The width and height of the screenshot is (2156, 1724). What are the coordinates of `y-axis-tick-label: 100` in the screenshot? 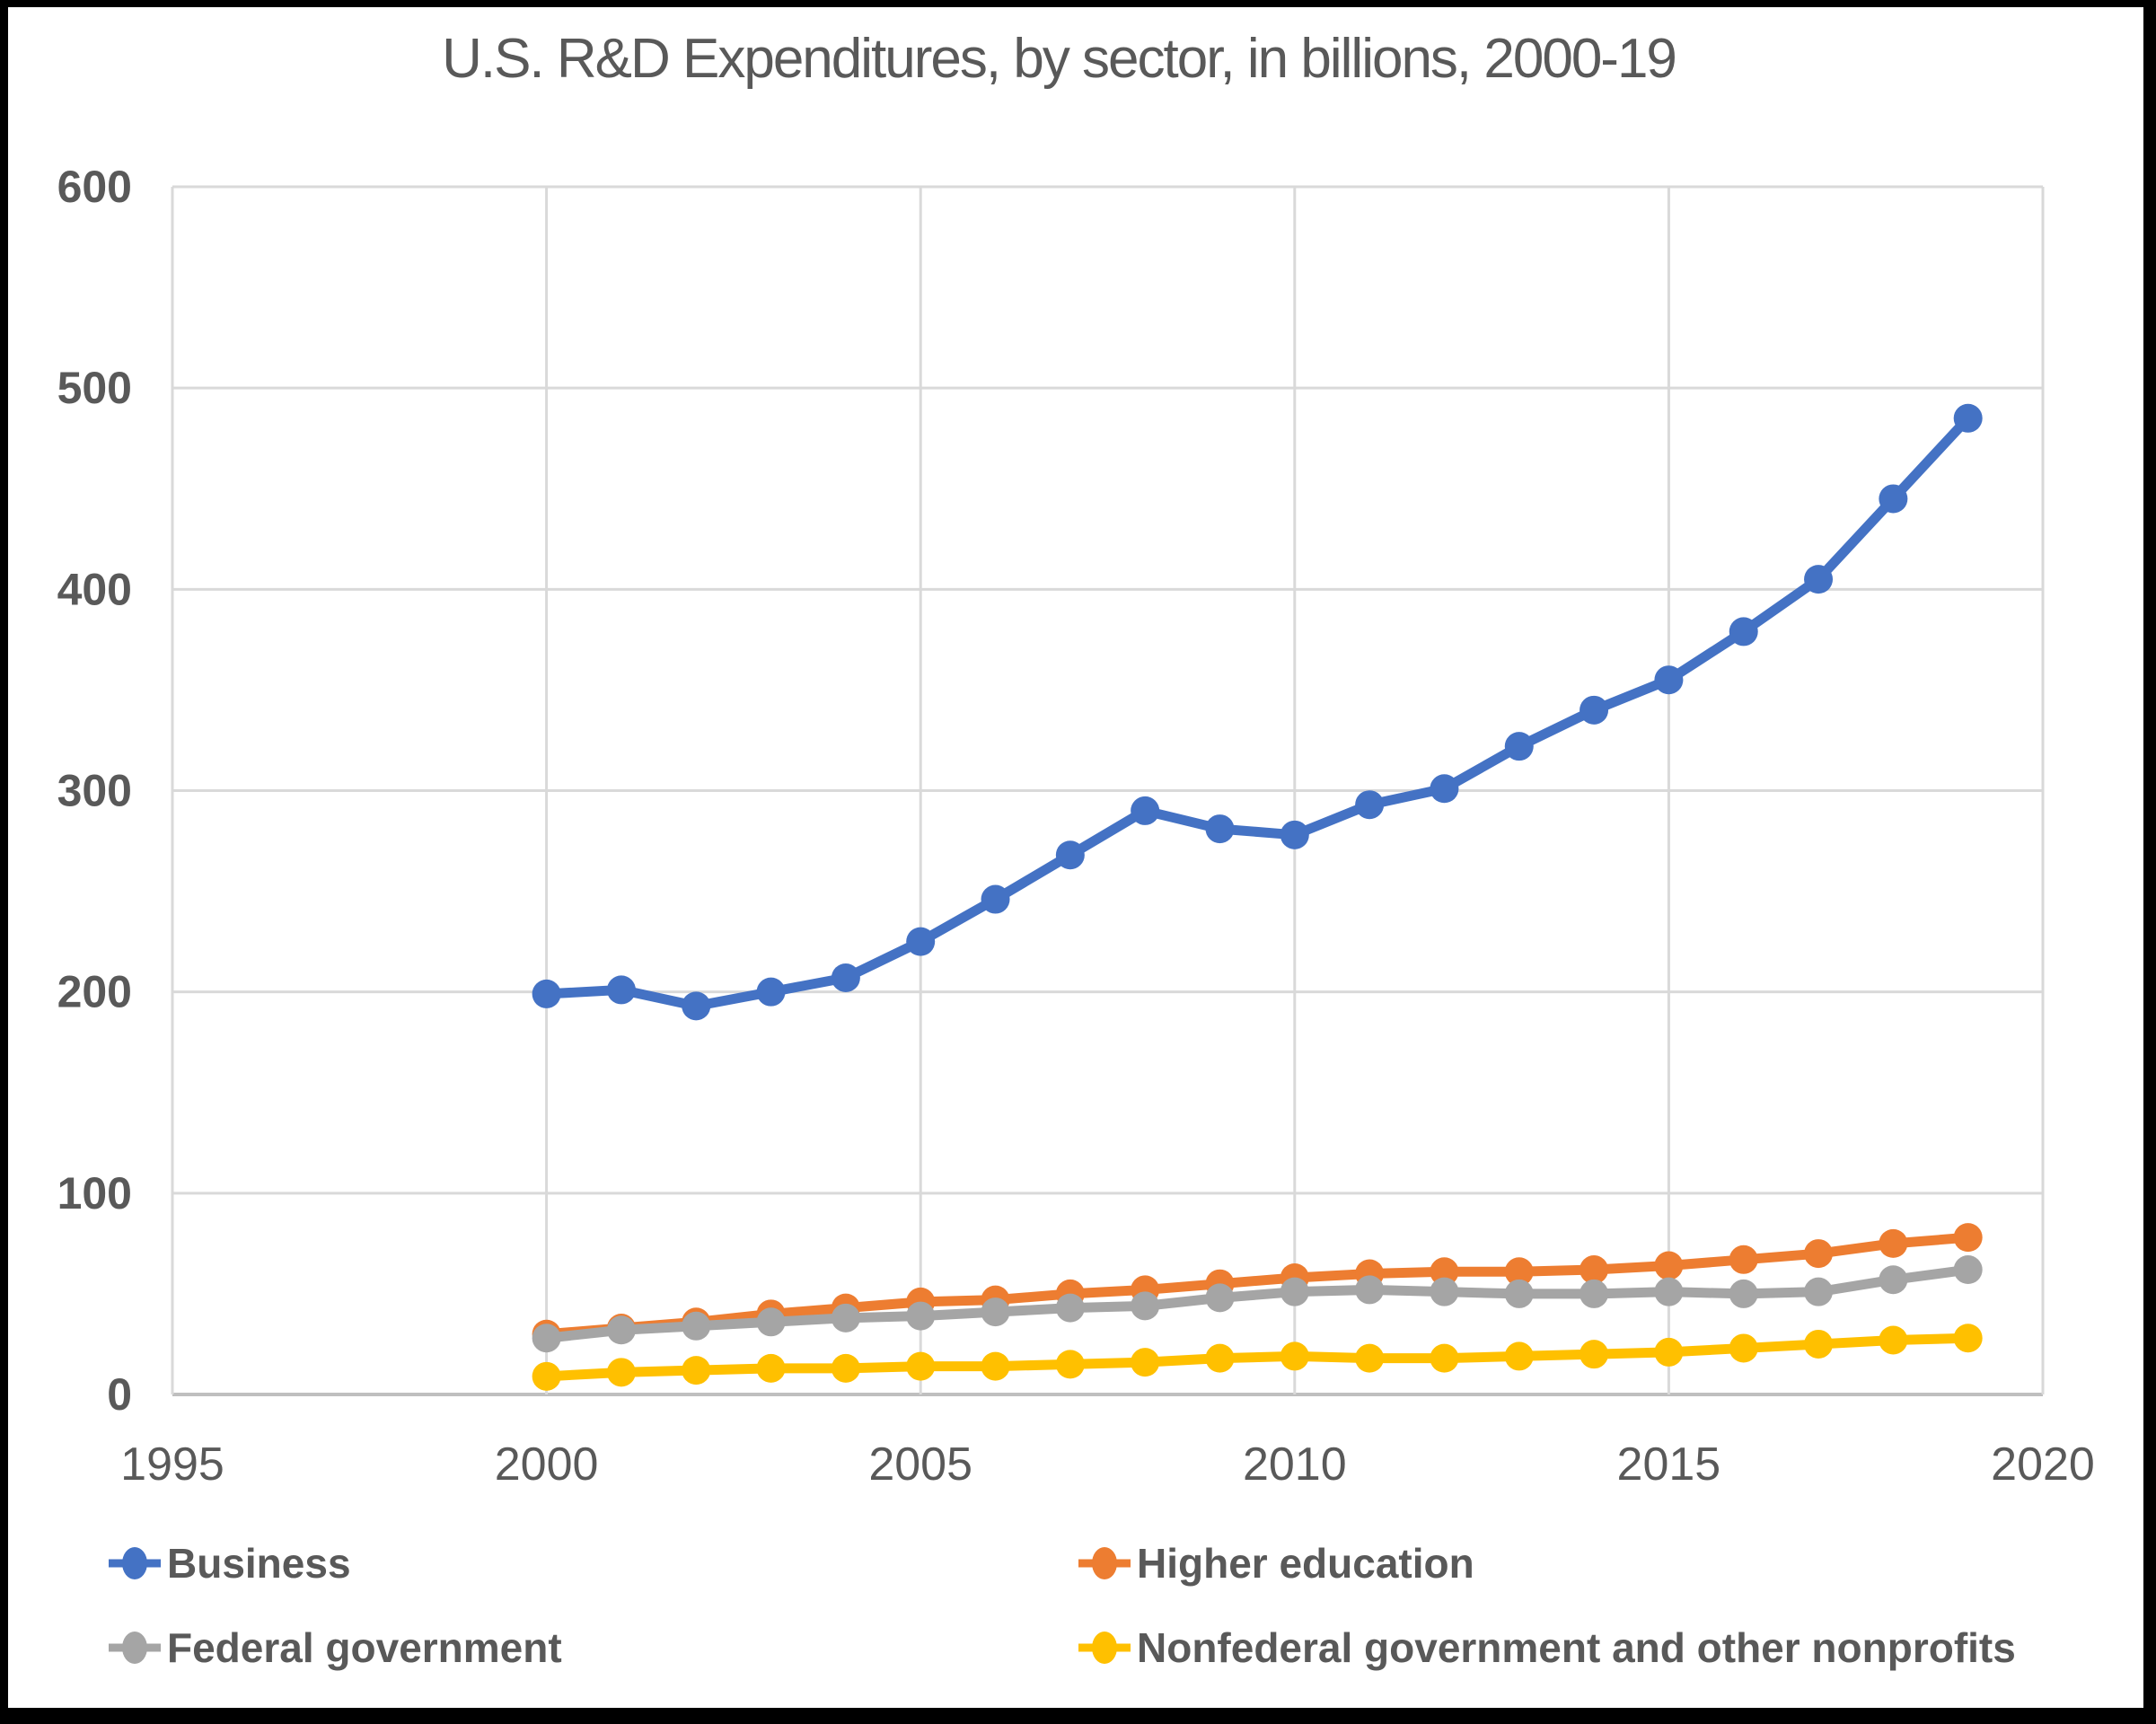 It's located at (94, 1193).